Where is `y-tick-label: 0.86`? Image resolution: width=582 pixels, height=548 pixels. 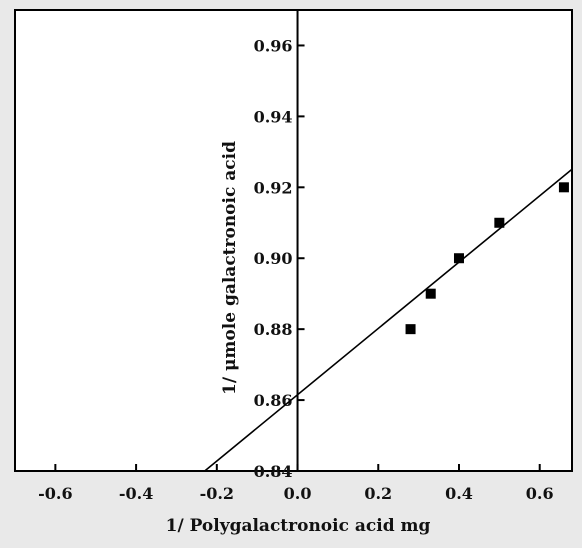 y-tick-label: 0.86 is located at coordinates (273, 400).